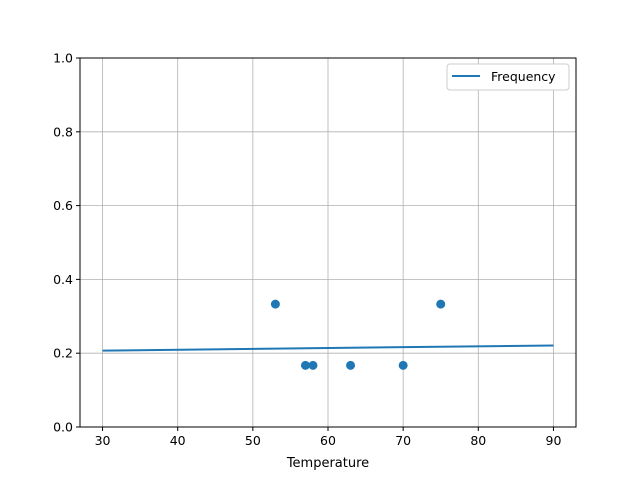 The height and width of the screenshot is (480, 640). Describe the element at coordinates (478, 440) in the screenshot. I see `x-tick-label: 80` at that location.